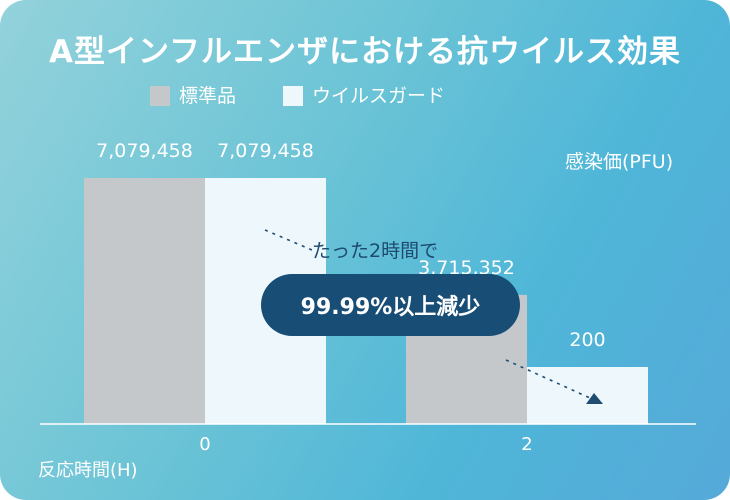 Image resolution: width=730 pixels, height=500 pixels. I want to click on x-axis-label: 反応時間(H), so click(88, 470).